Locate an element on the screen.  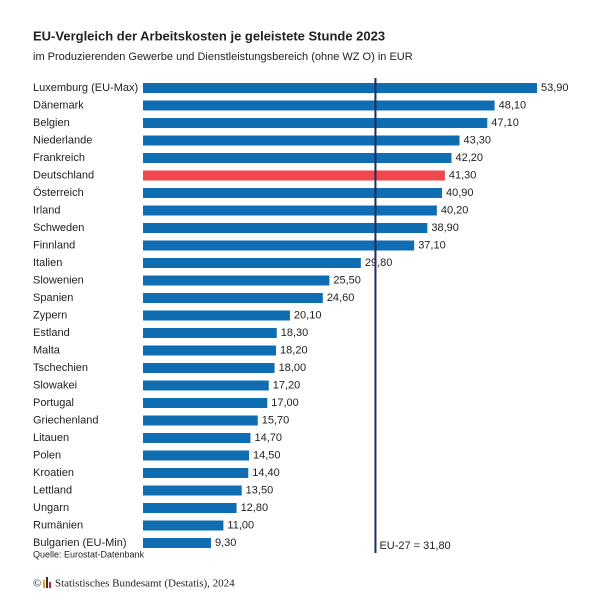
y-tick-label: Luxemburg (EU-Max) is located at coordinates (85, 88).